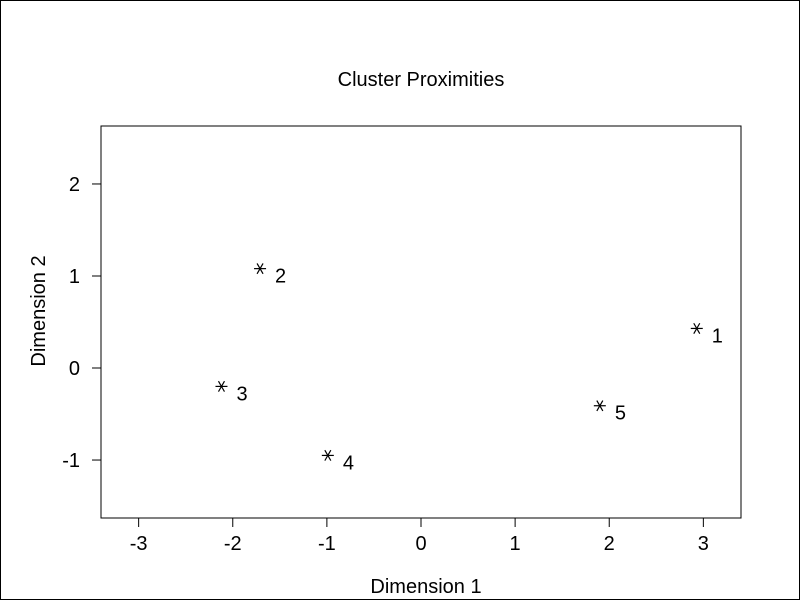 This screenshot has width=800, height=606. What do you see at coordinates (270, 275) in the screenshot?
I see `data-point: 2` at bounding box center [270, 275].